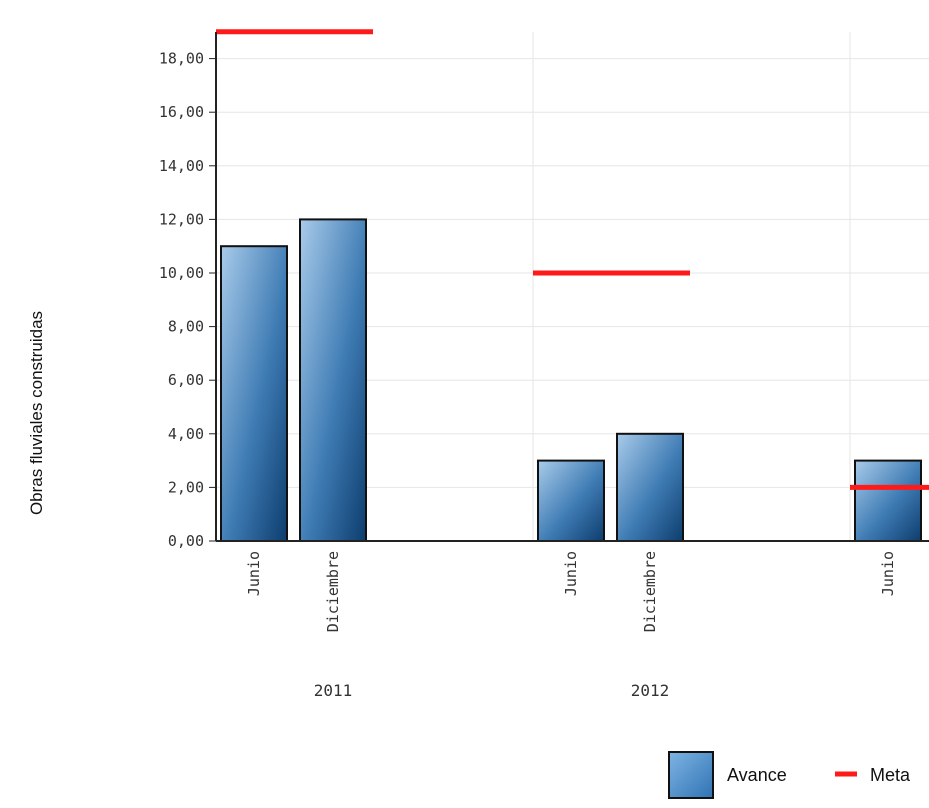 The image size is (929, 808). What do you see at coordinates (691, 775) in the screenshot?
I see `legend-avance-swatch` at bounding box center [691, 775].